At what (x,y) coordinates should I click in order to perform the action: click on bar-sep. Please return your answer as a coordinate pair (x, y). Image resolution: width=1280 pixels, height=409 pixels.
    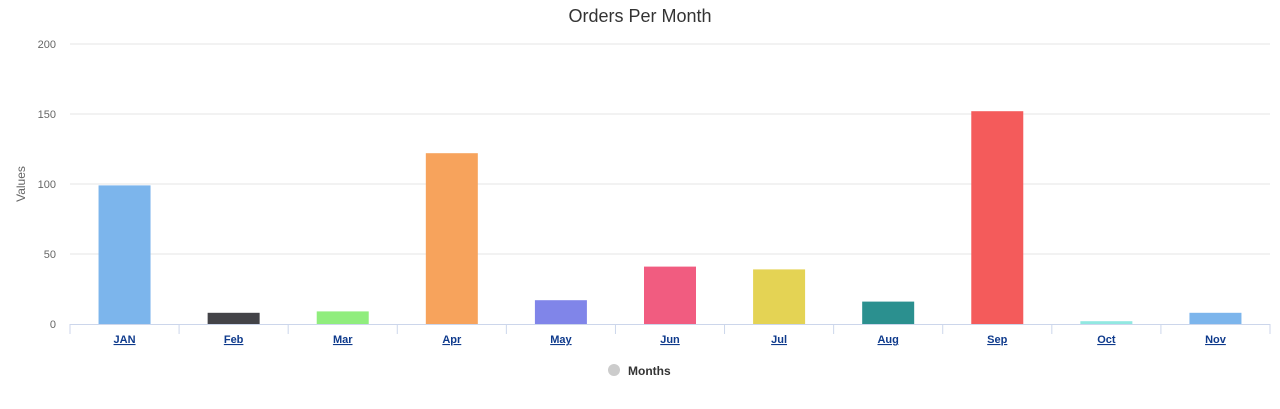
    Looking at the image, I should click on (997, 217).